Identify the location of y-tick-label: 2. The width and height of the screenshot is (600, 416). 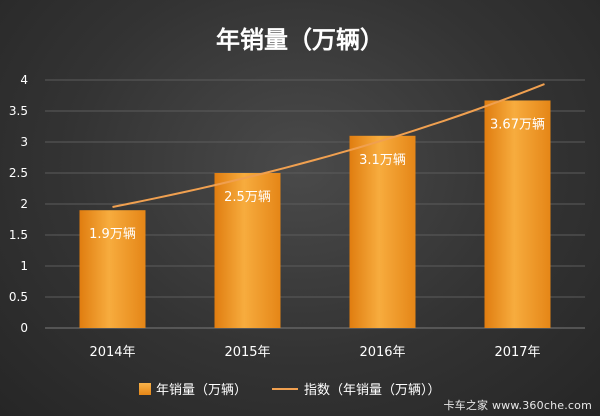
(24, 204).